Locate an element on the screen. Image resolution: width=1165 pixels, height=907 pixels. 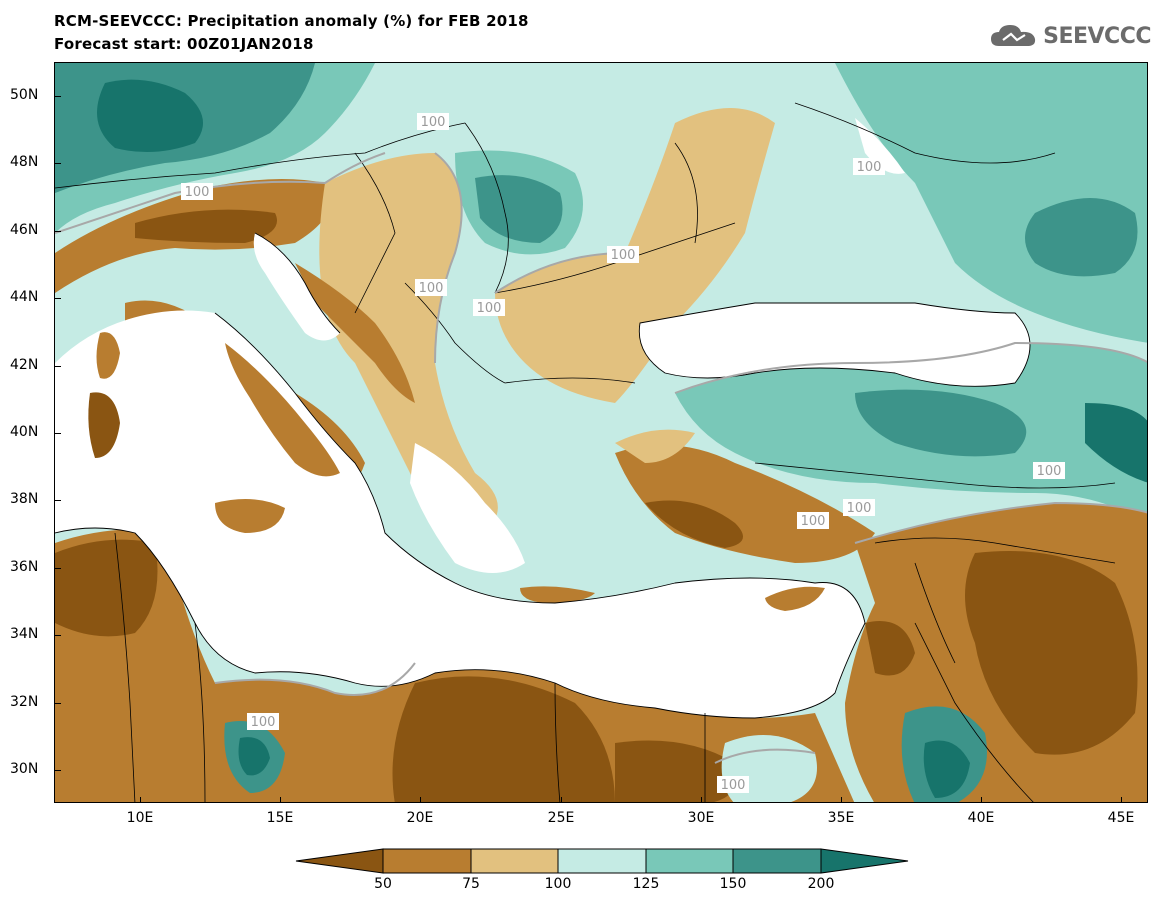
land-italy-peninsula is located at coordinates (282, 410).